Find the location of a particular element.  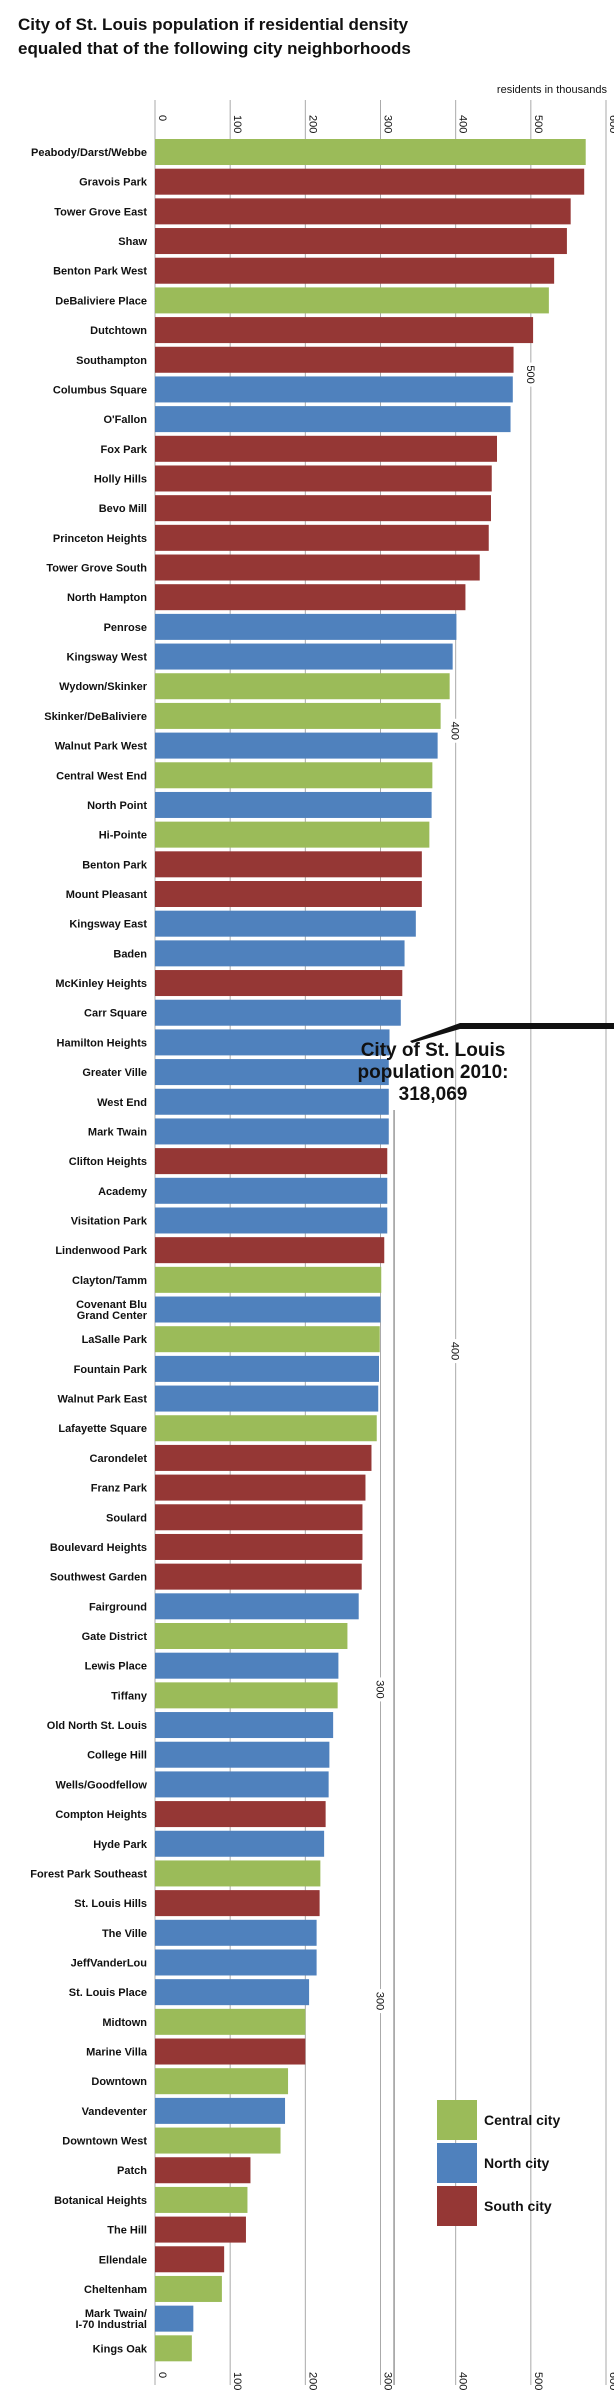

y-tick-label: Central West End is located at coordinates (101, 776).